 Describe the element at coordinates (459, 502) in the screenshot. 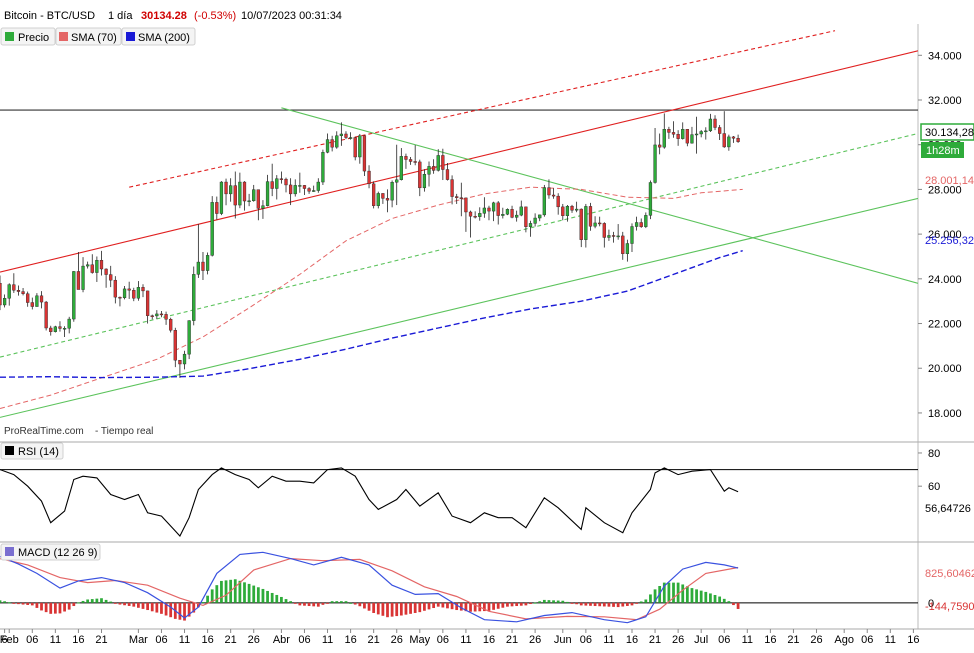

I see `rsi-plot` at that location.